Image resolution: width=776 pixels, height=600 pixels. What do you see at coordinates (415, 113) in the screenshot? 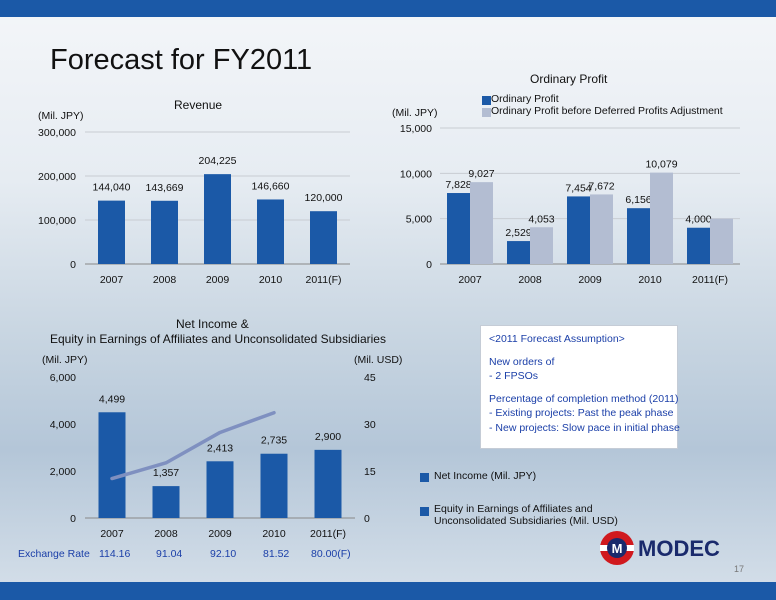
I see `ordinary-profit-y-axis-label: (Mil. JPY)` at bounding box center [415, 113].